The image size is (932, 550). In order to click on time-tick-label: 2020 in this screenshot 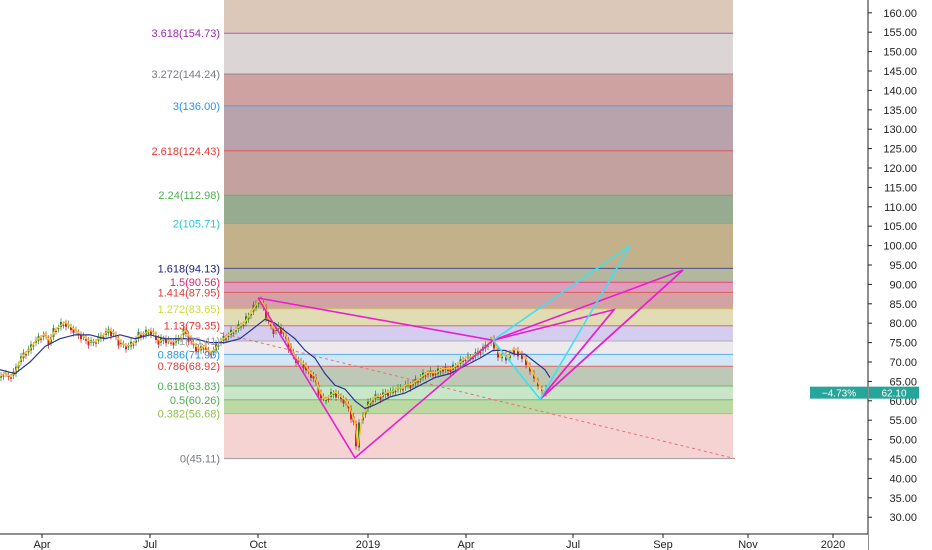, I will do `click(833, 544)`.